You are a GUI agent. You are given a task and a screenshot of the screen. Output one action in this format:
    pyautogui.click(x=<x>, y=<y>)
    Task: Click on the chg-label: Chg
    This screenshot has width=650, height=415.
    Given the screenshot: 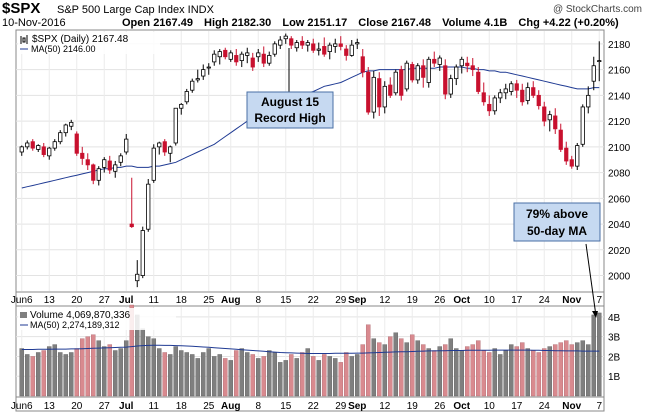 What is the action you would take?
    pyautogui.click(x=529, y=23)
    